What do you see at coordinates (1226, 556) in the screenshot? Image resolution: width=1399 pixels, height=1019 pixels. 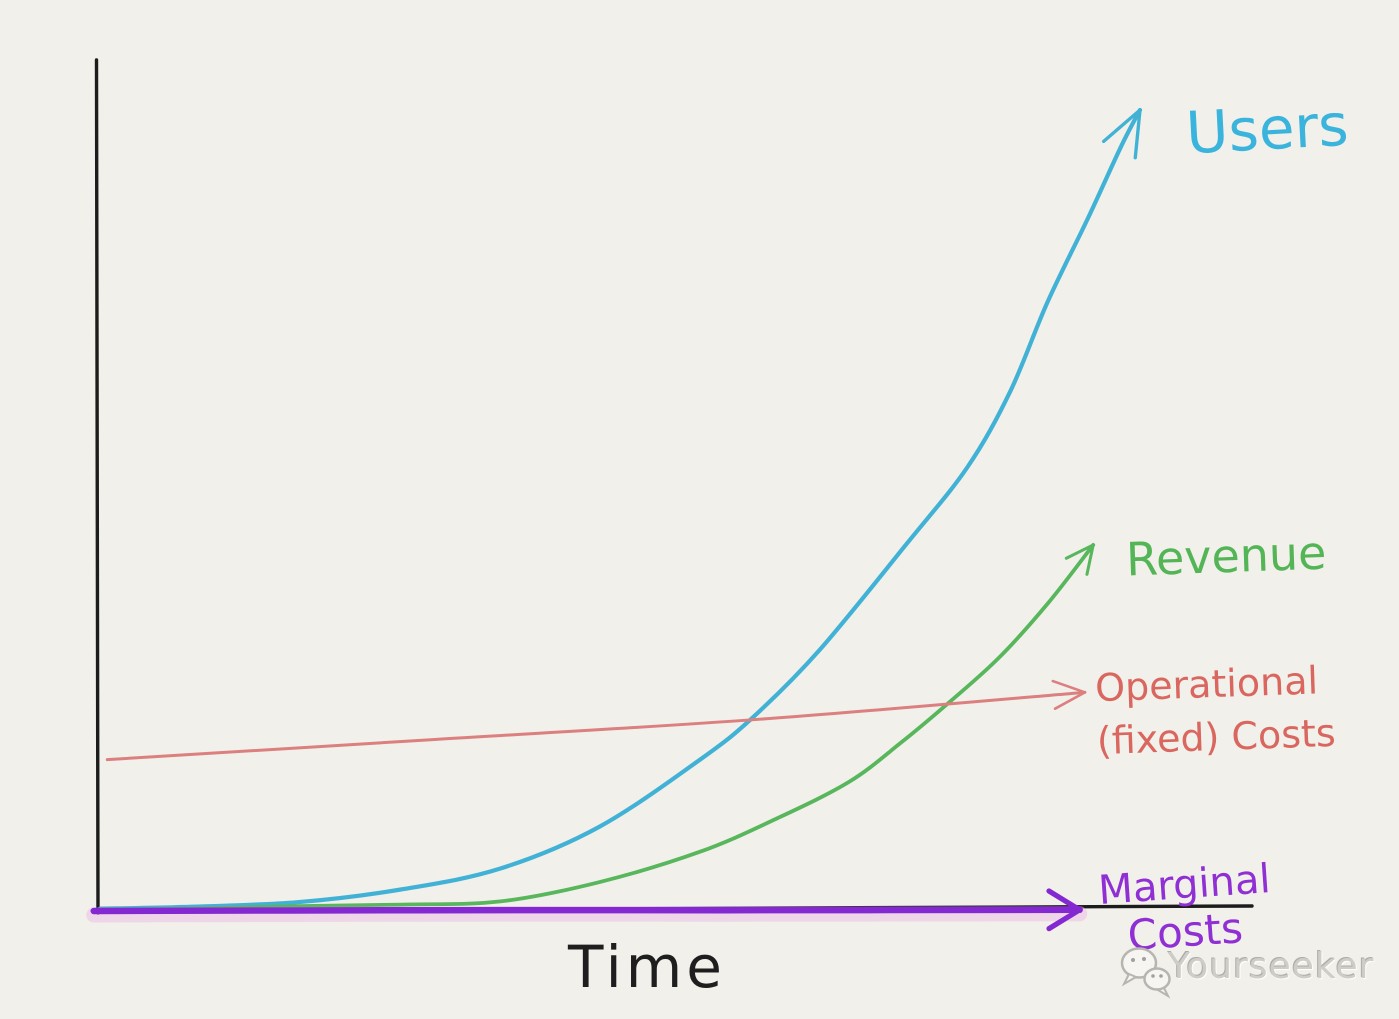 I see `revenue-series-label: Revenue` at bounding box center [1226, 556].